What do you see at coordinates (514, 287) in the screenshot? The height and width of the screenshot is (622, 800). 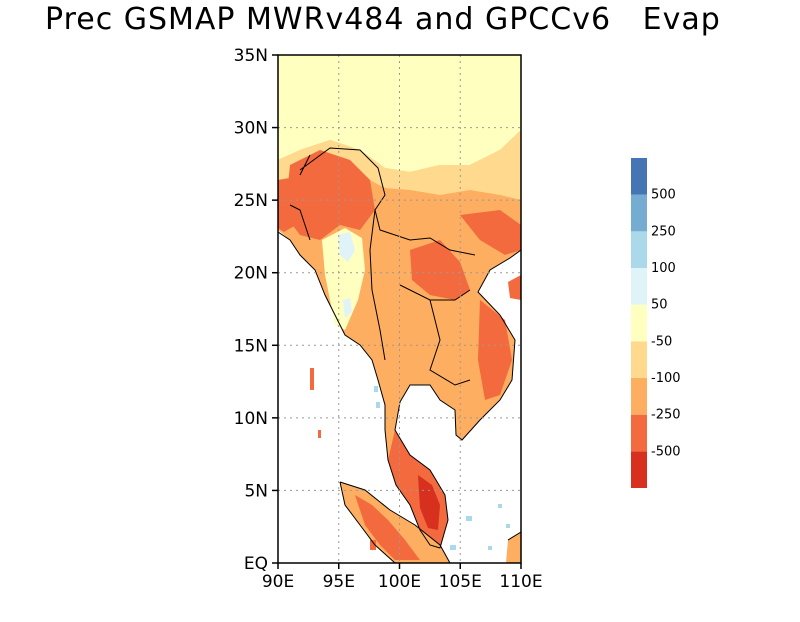 I see `hainan-region` at bounding box center [514, 287].